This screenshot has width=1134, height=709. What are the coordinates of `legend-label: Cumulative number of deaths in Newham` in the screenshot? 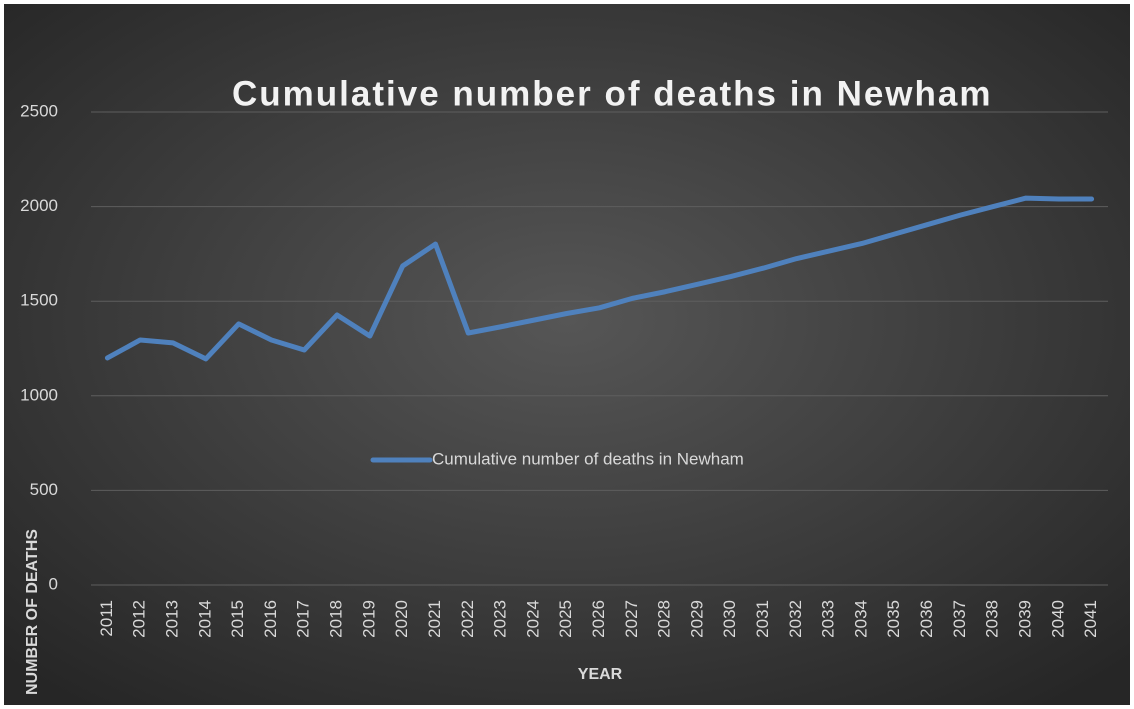 It's located at (588, 458).